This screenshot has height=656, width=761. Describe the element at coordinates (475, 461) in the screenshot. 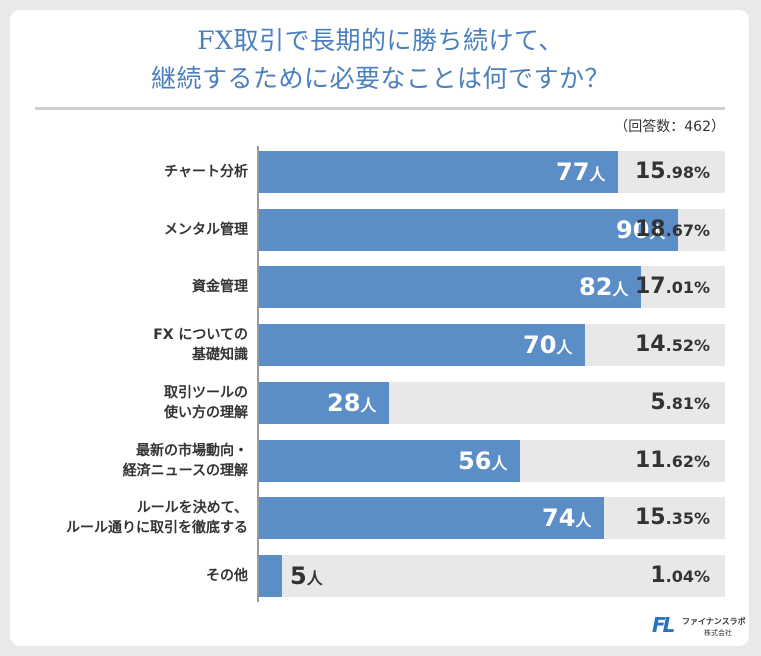

I see `value-number: 56` at that location.